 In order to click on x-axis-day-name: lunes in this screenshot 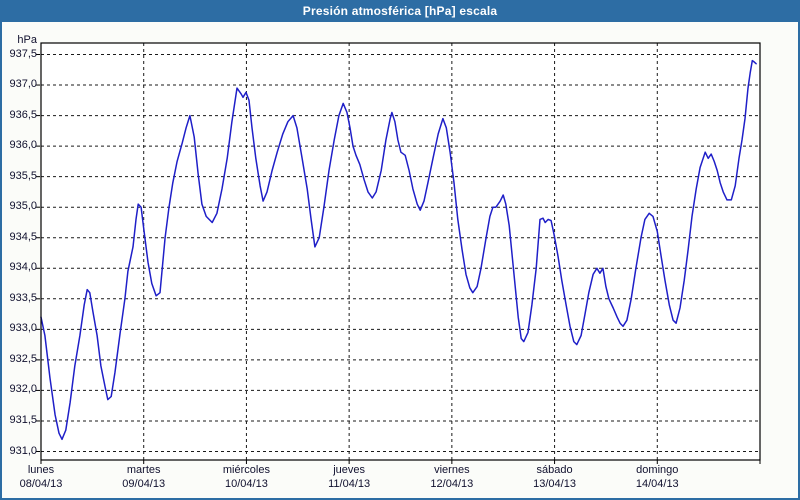, I will do `click(41, 470)`.